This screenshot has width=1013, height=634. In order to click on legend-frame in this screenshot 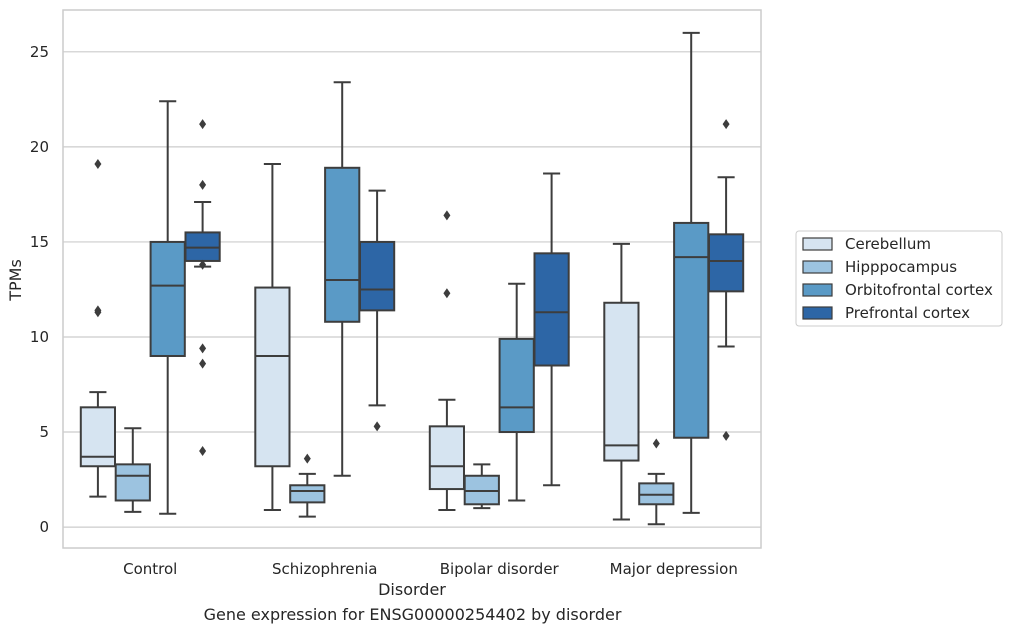, I will do `click(899, 278)`.